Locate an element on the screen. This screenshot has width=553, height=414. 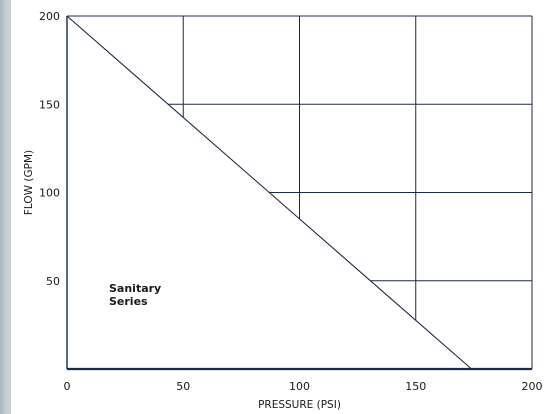
x-tick-label-50: 50 is located at coordinates (183, 386).